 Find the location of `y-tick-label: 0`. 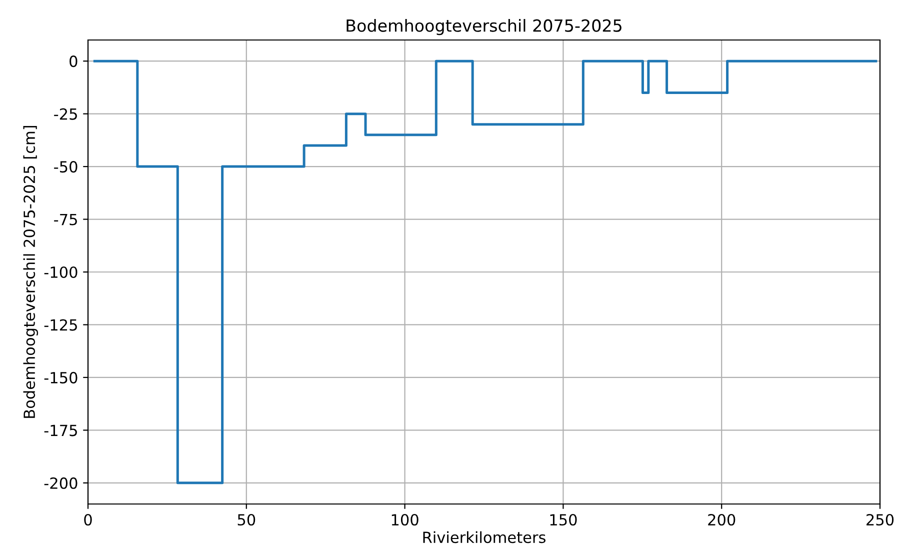

y-tick-label: 0 is located at coordinates (74, 62).